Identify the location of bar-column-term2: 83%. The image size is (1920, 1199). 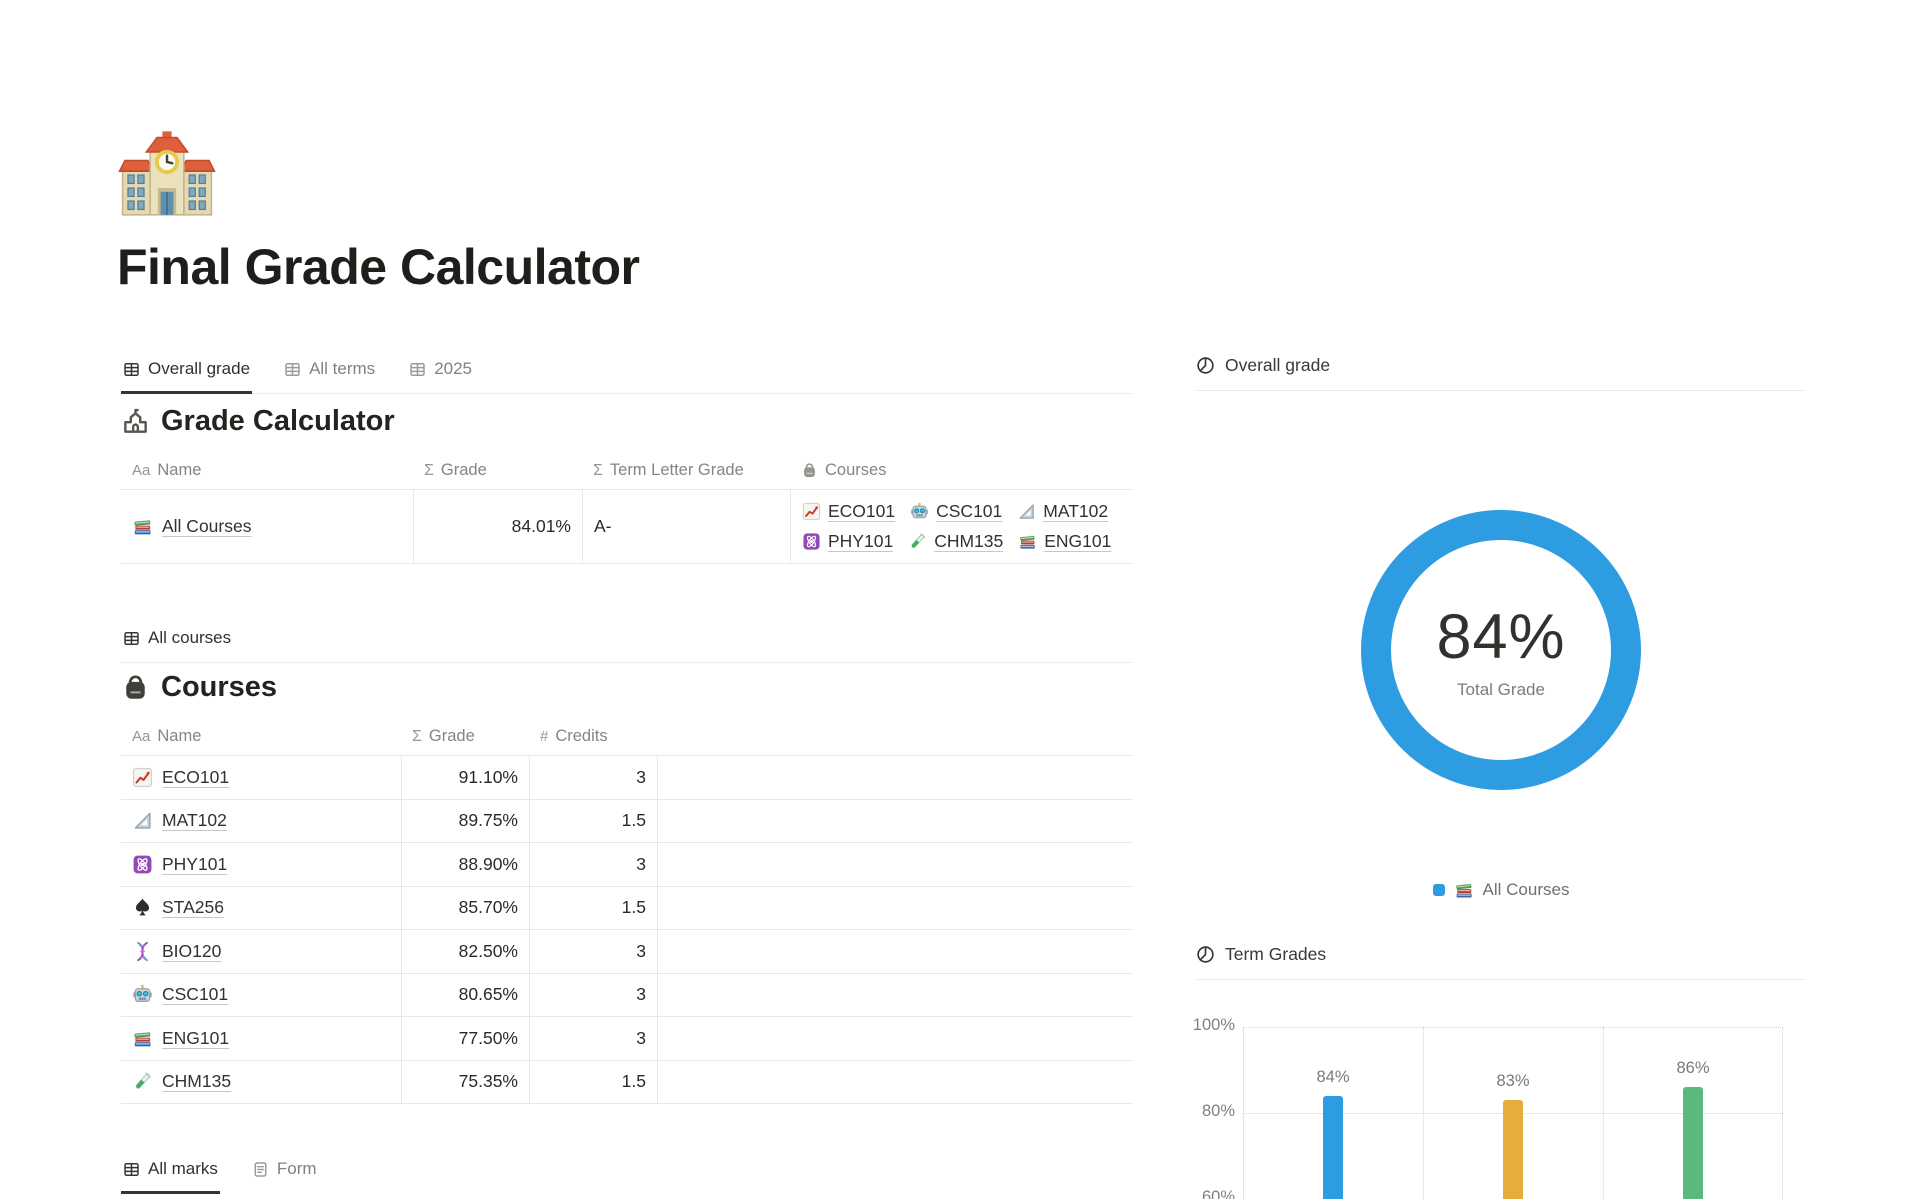
(1513, 1113).